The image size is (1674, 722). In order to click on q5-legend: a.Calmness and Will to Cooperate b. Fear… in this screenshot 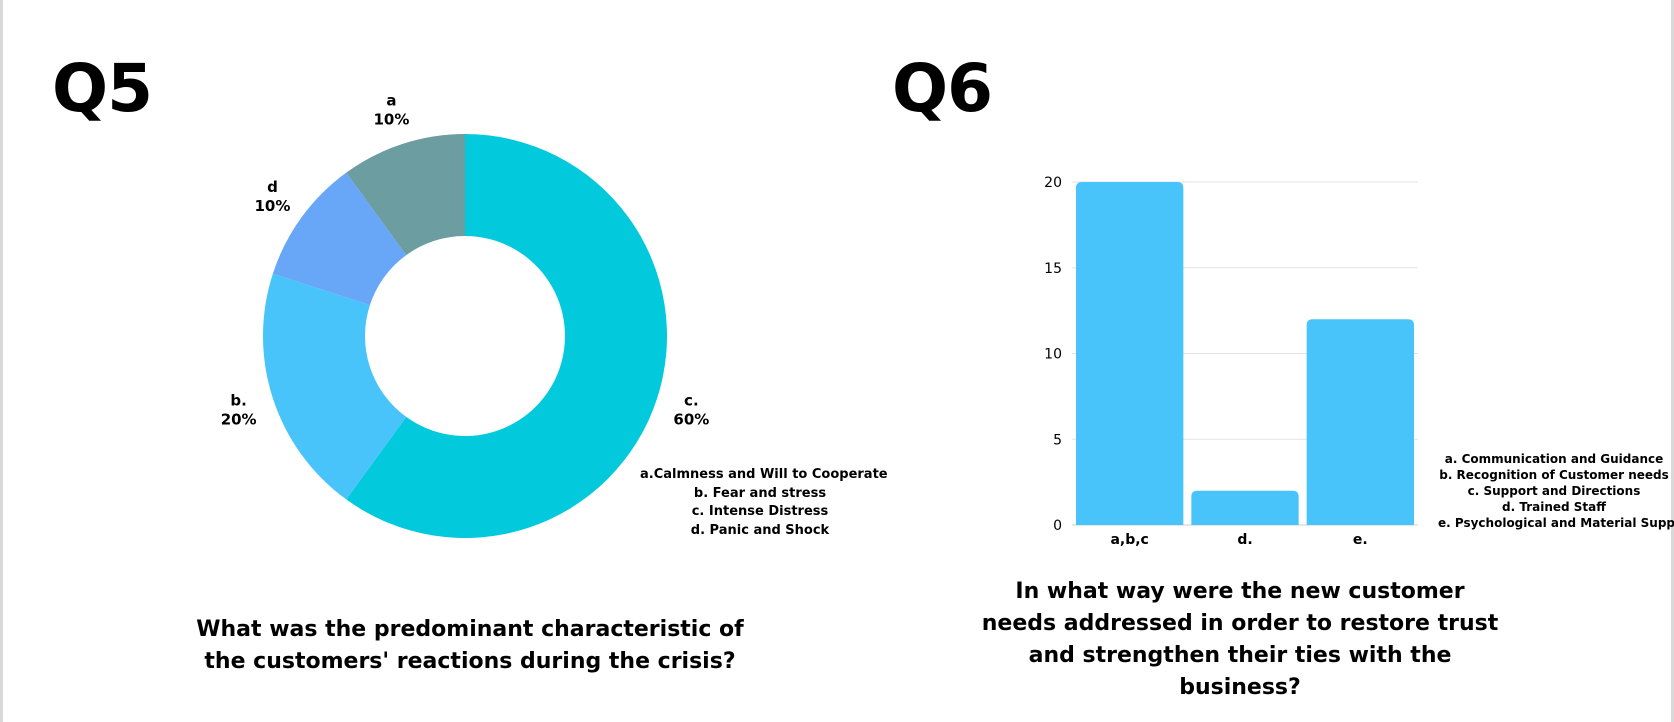, I will do `click(764, 503)`.